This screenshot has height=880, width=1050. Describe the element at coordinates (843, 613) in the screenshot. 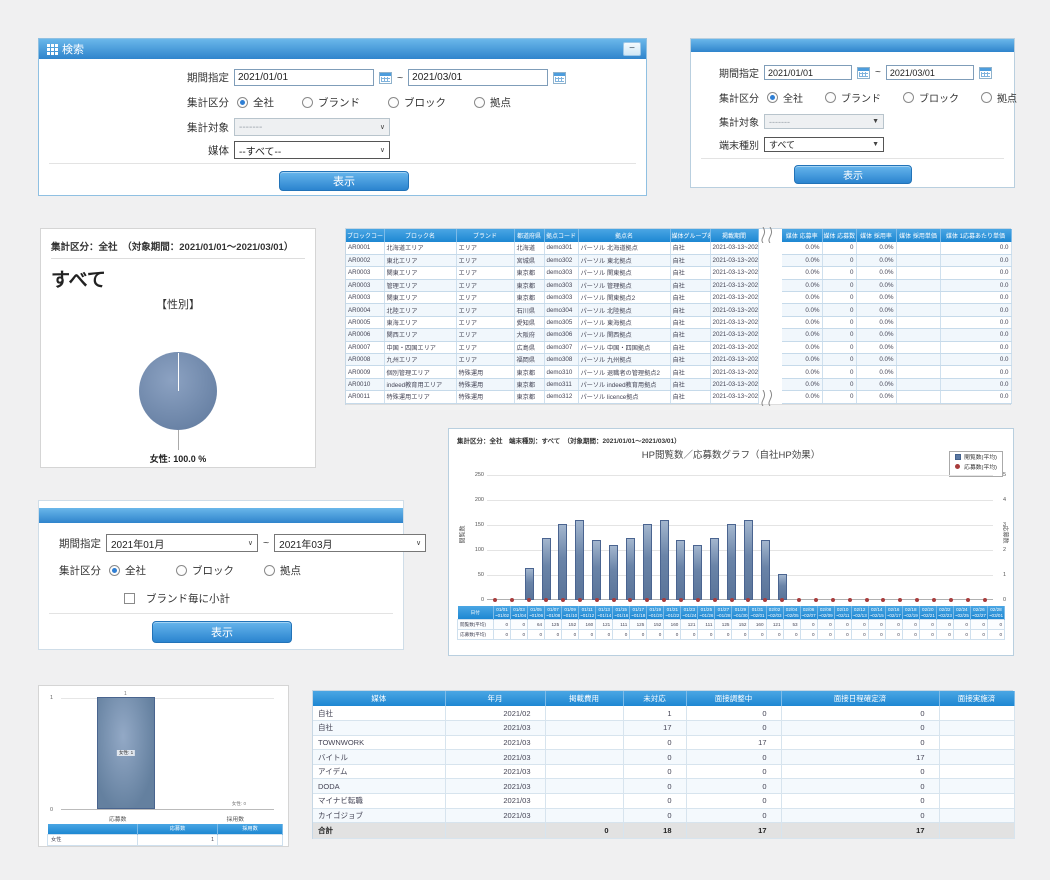

I see `date-column-header: 02/10 ~02/11` at that location.